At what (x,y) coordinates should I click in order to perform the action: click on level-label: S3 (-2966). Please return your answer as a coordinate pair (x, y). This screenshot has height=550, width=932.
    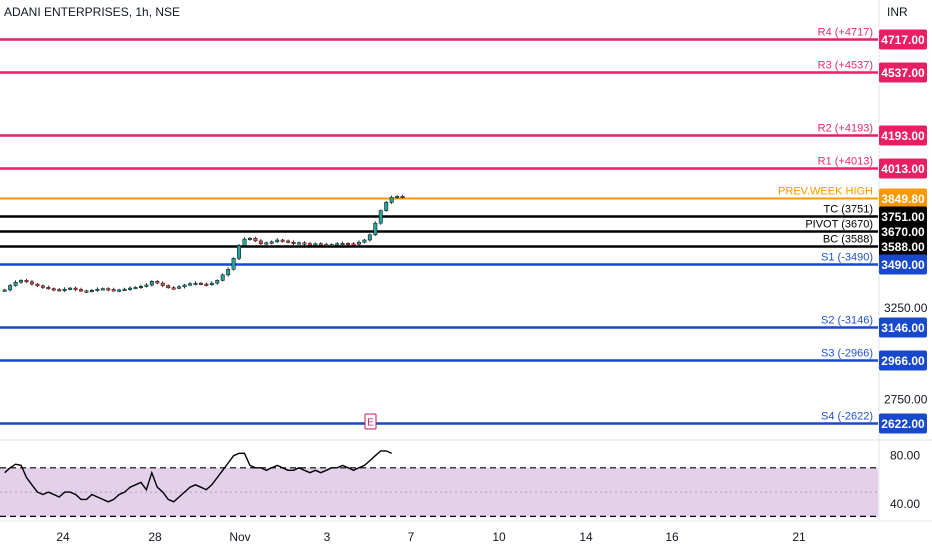
    Looking at the image, I should click on (847, 354).